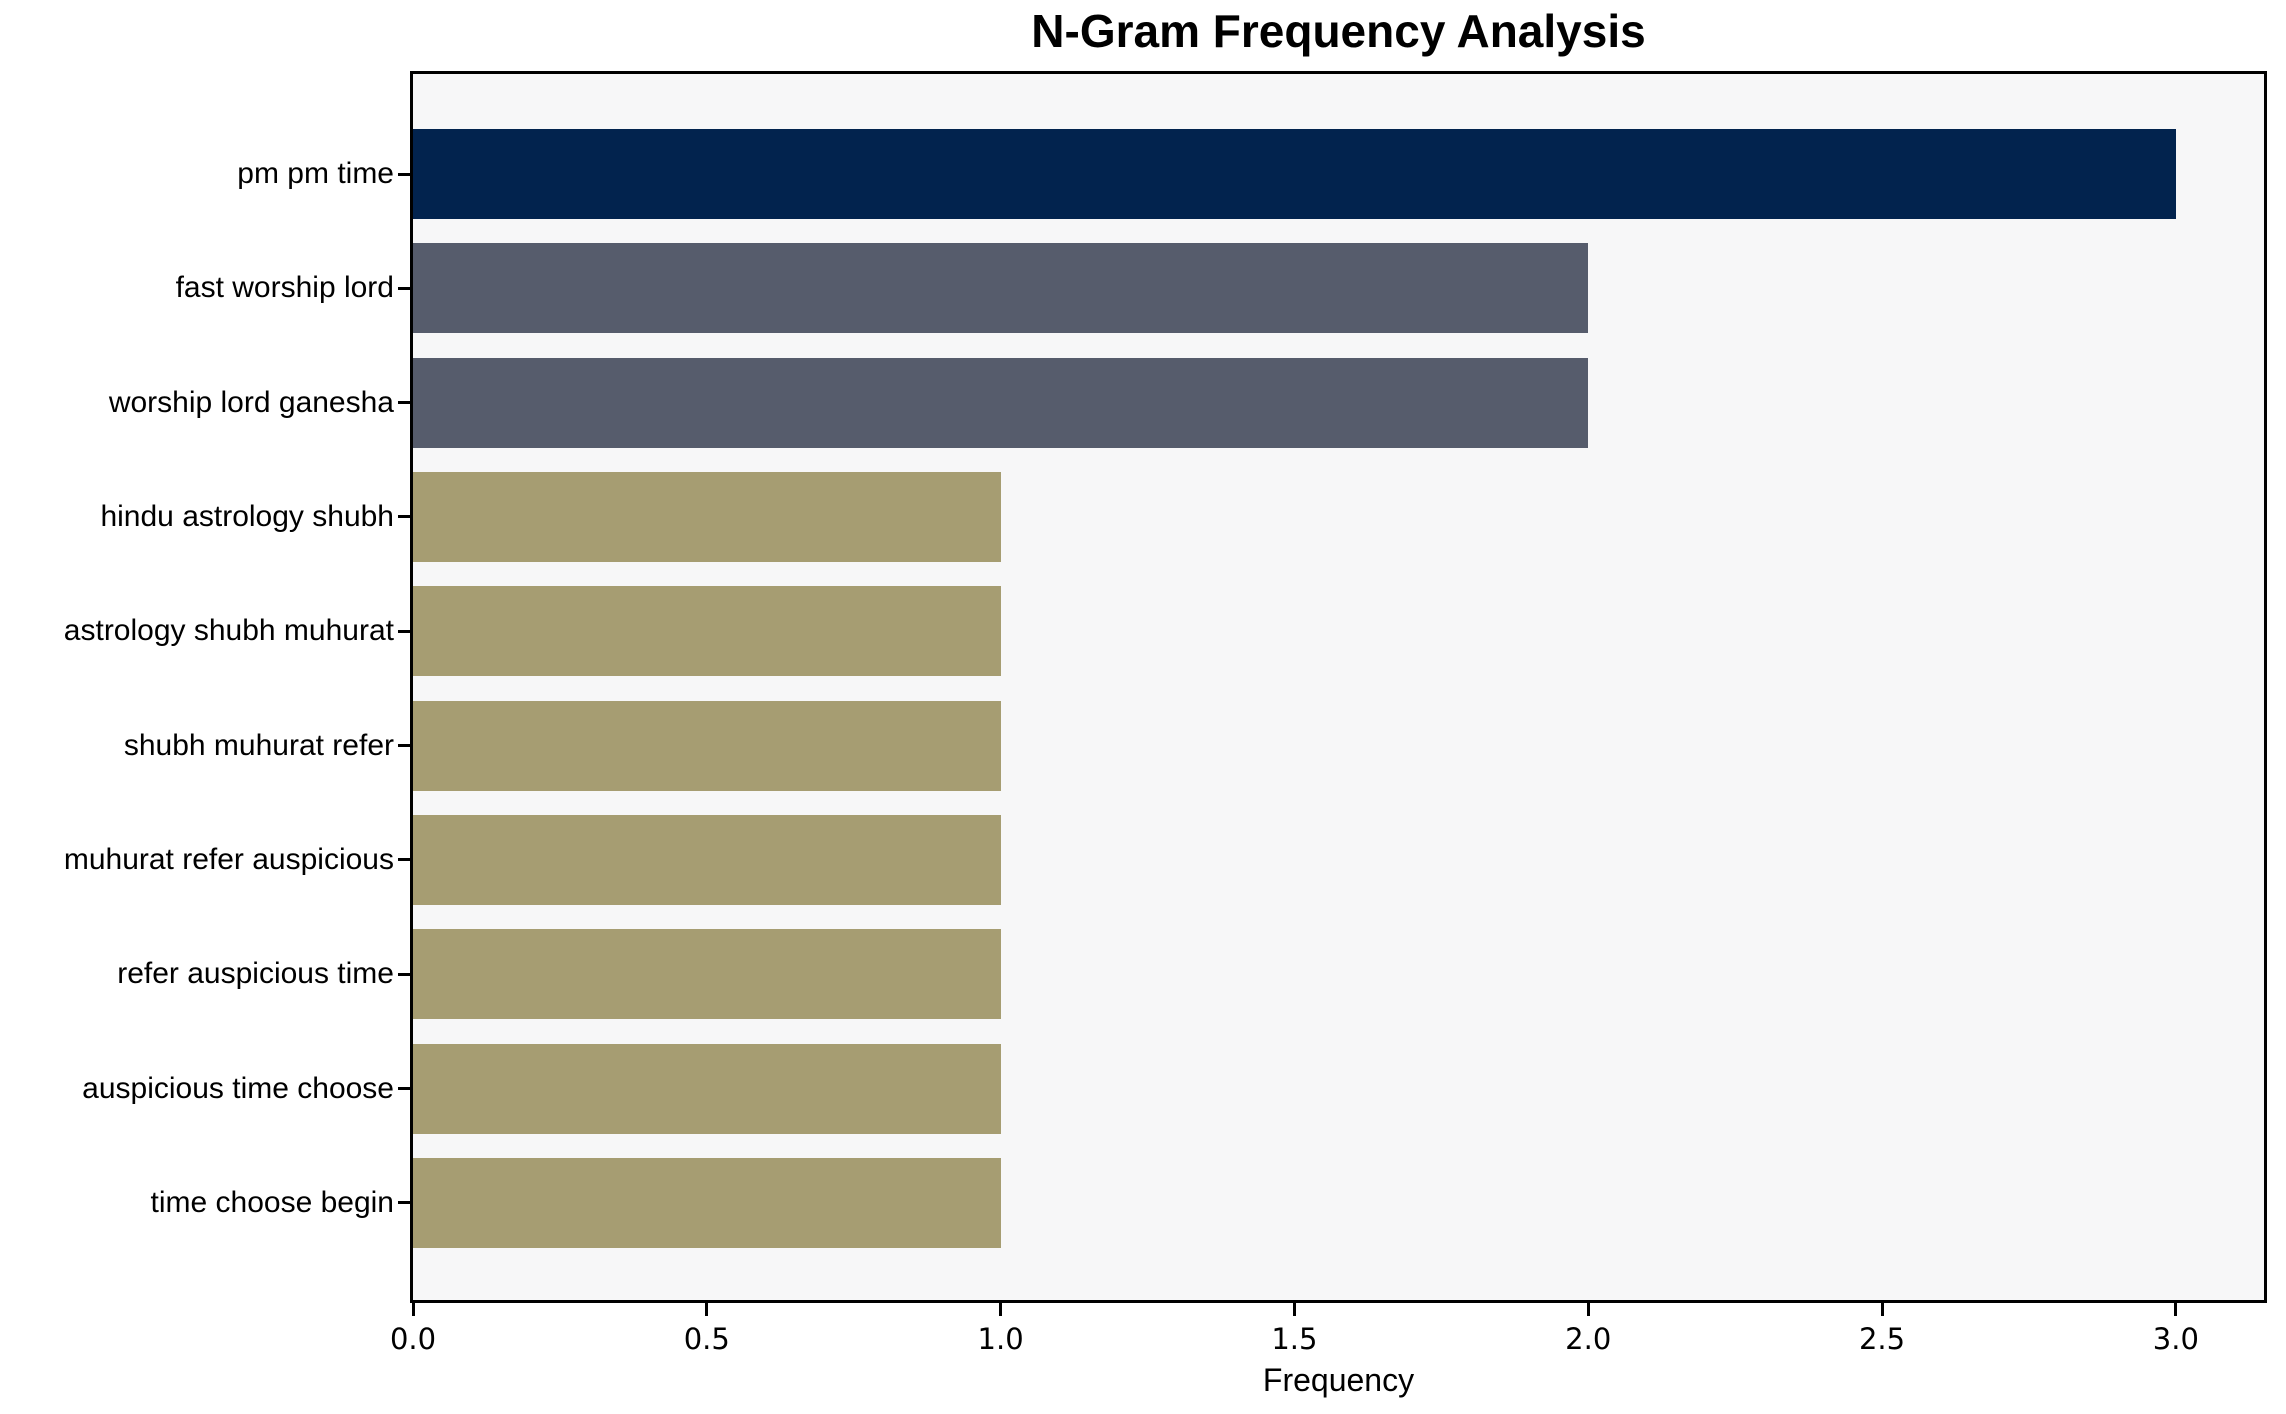  Describe the element at coordinates (1338, 1380) in the screenshot. I see `x-axis-label: Frequency` at that location.